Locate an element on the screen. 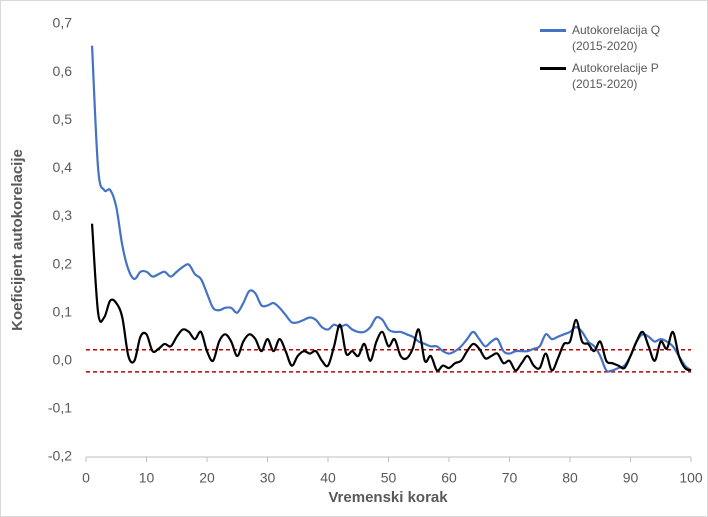 This screenshot has width=708, height=517. x-tick-label: 80 is located at coordinates (570, 478).